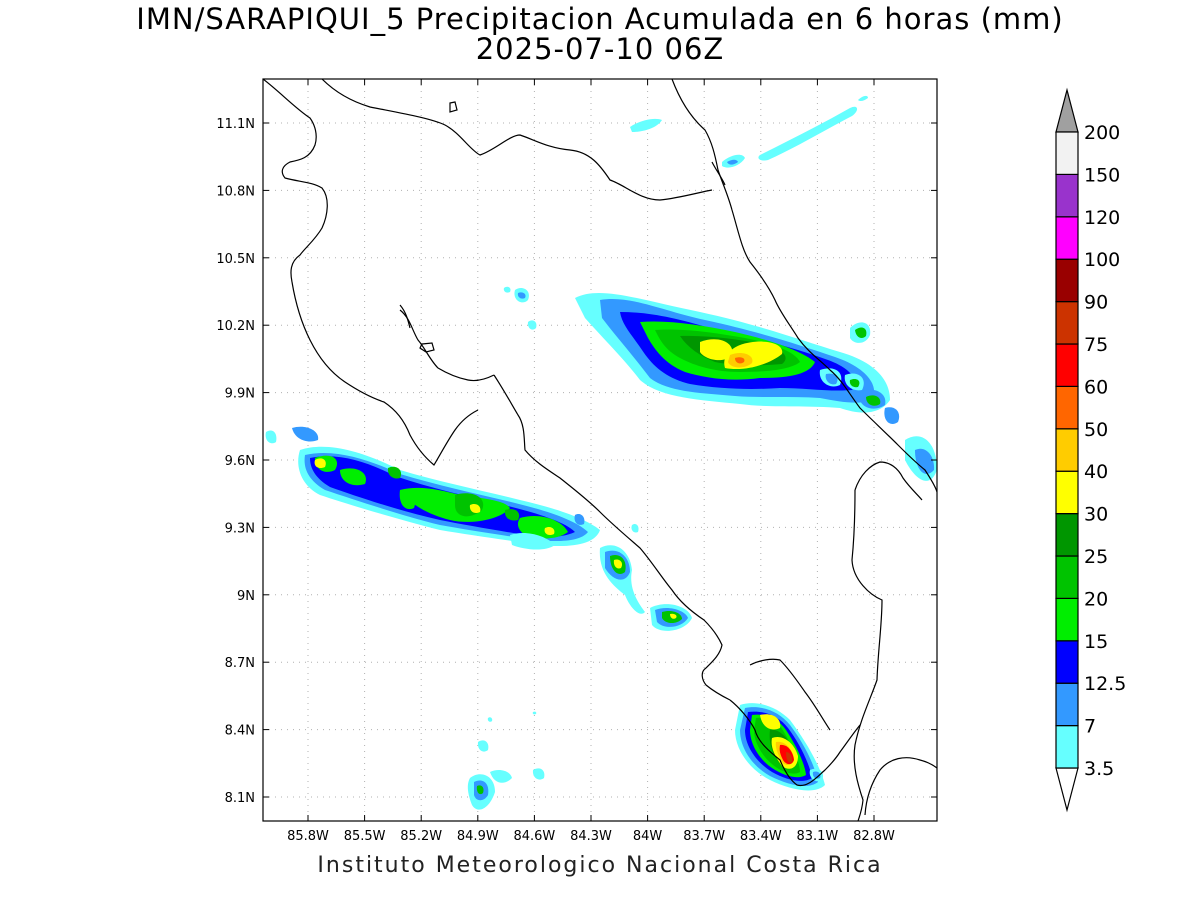  What do you see at coordinates (235, 326) in the screenshot?
I see `lat-tick-label: 10.2N` at bounding box center [235, 326].